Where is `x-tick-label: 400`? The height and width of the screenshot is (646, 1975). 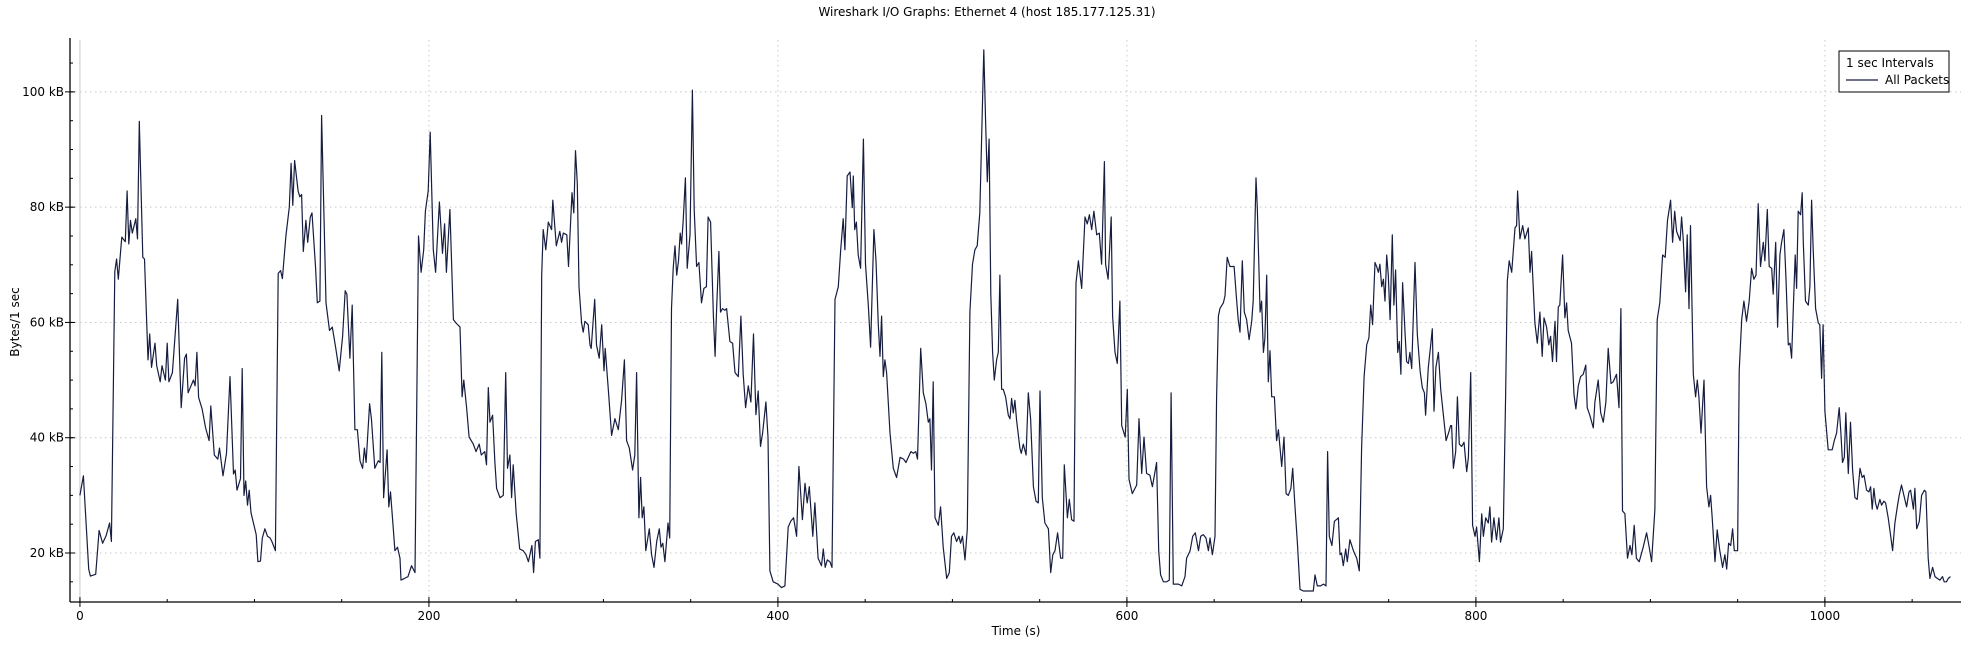 x-tick-label: 400 is located at coordinates (777, 616).